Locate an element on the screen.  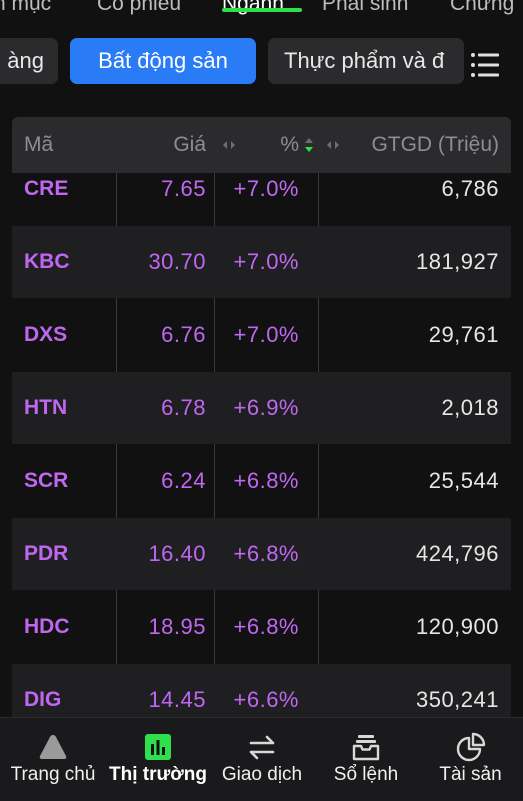
stock-price: 6.24 is located at coordinates (183, 480).